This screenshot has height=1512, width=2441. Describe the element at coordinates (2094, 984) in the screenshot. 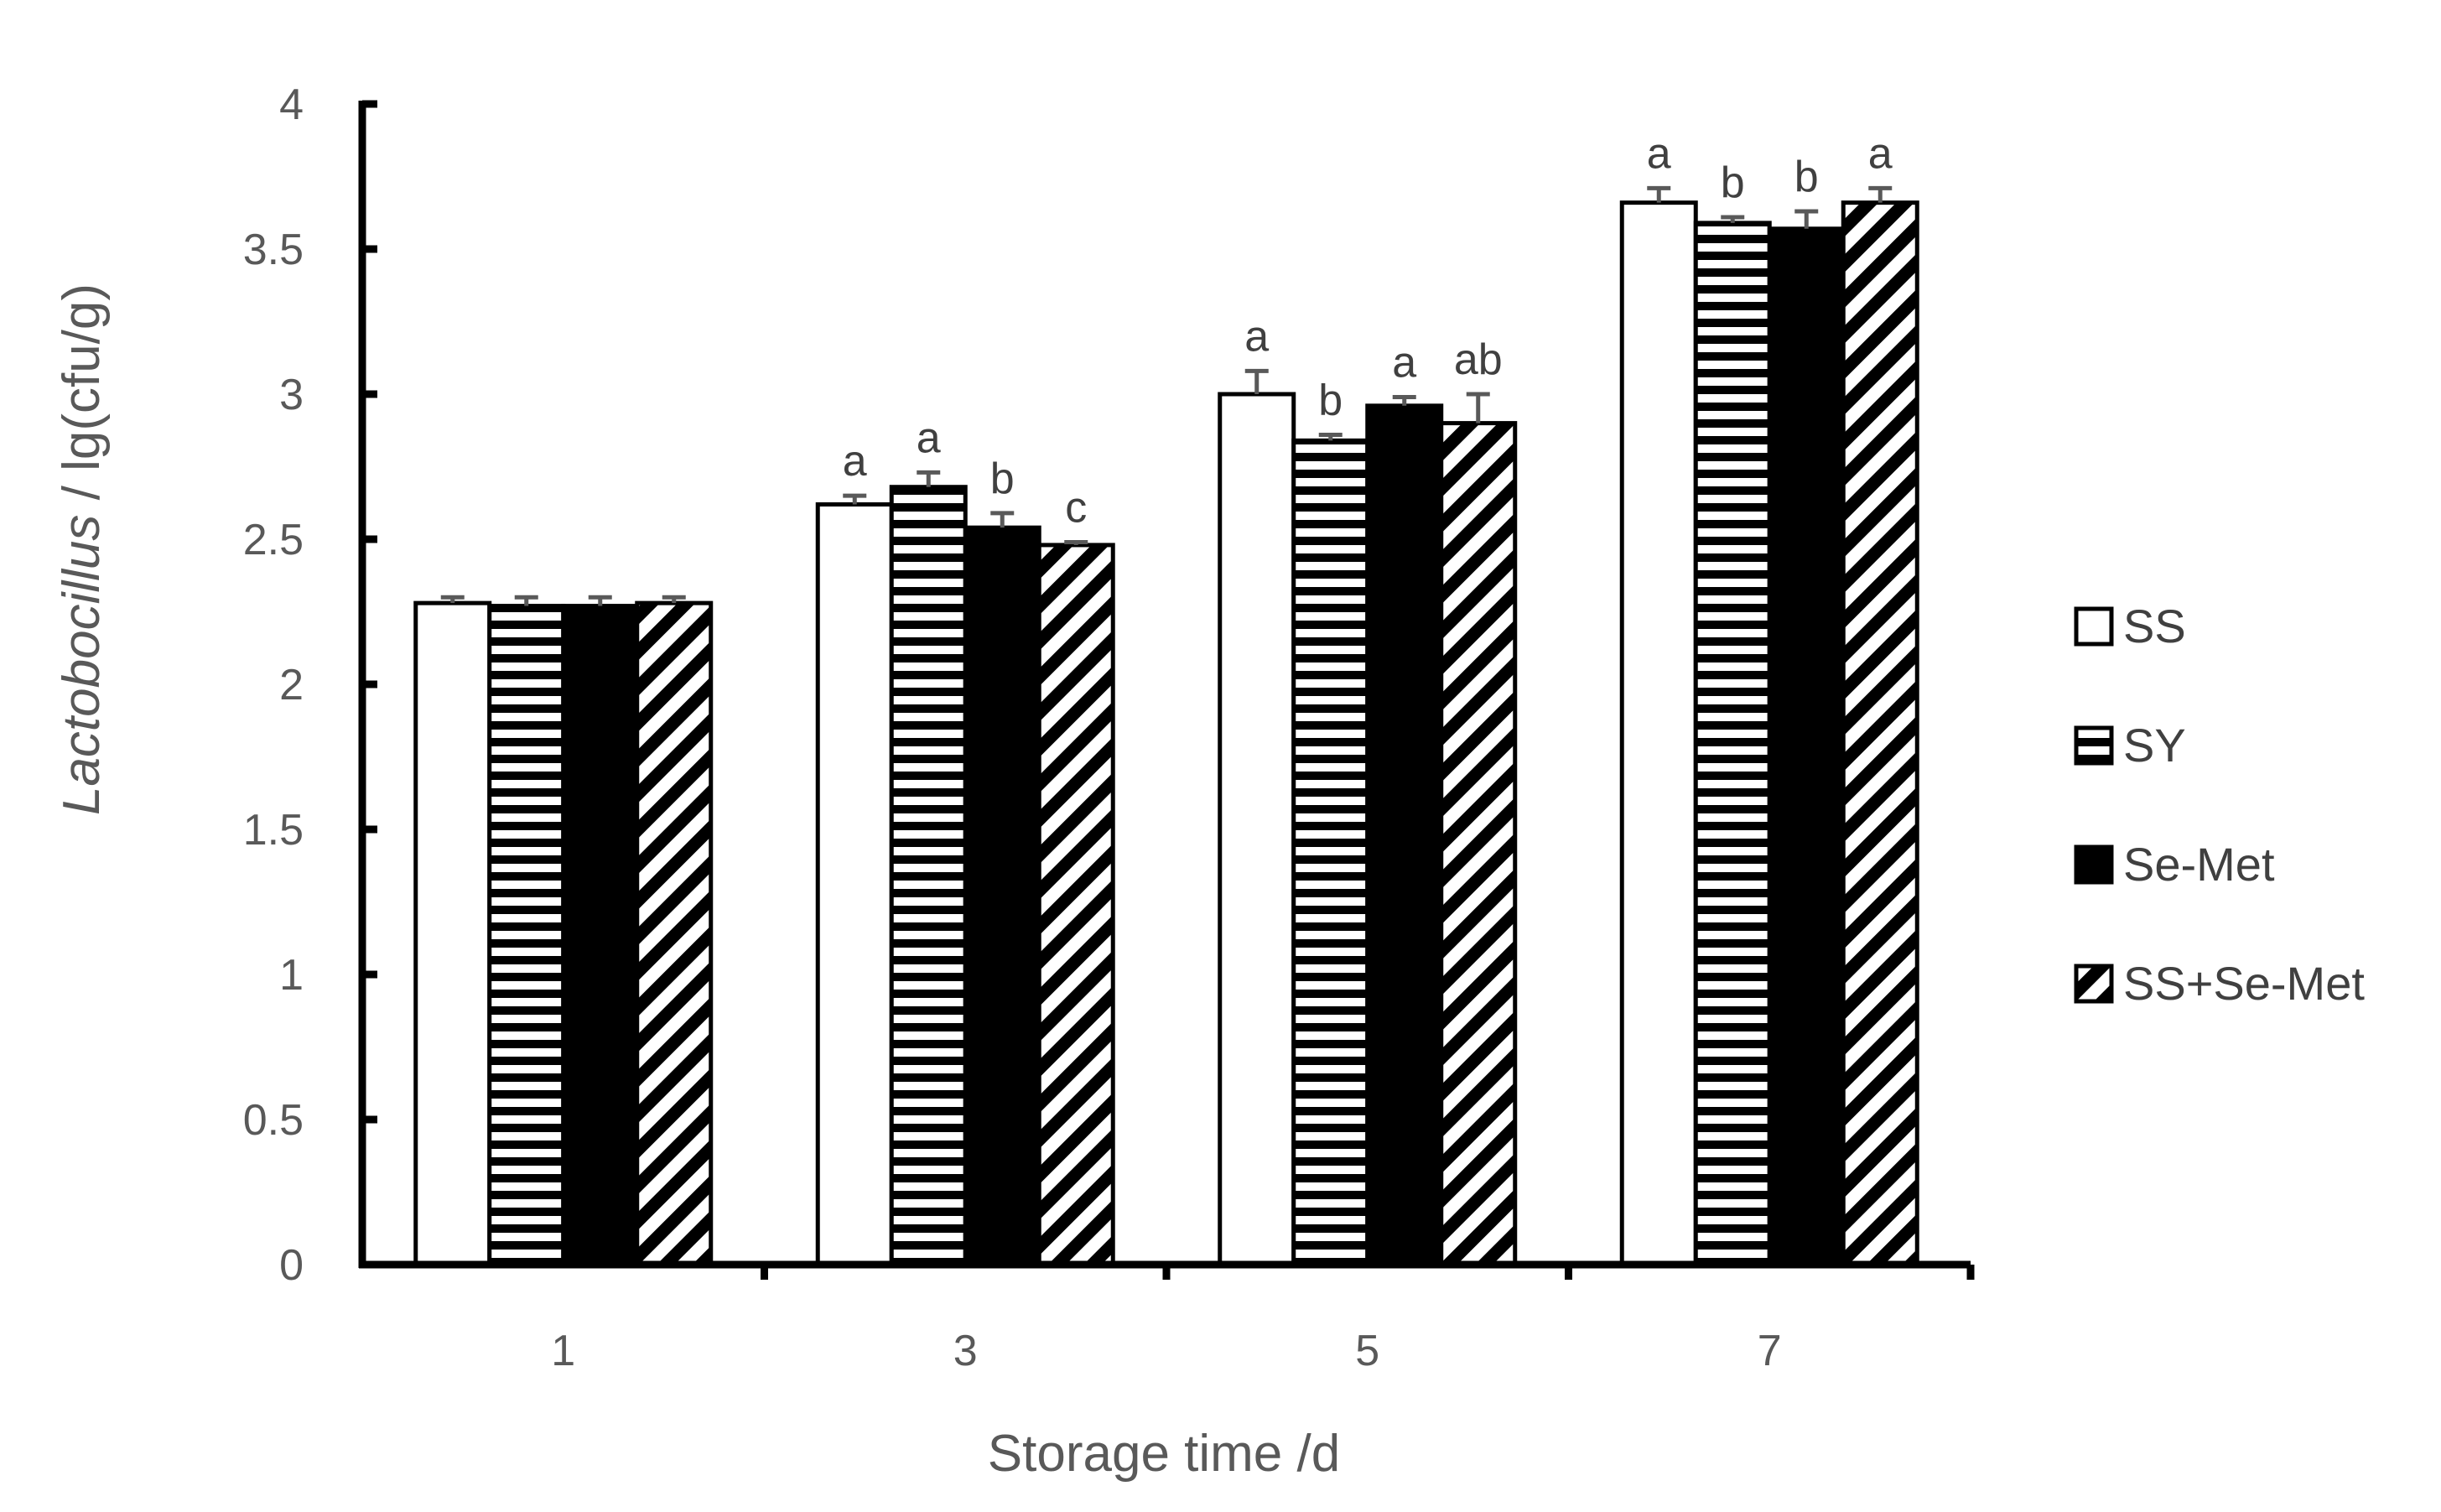

I see `legend-swatch-ss-se-met` at that location.